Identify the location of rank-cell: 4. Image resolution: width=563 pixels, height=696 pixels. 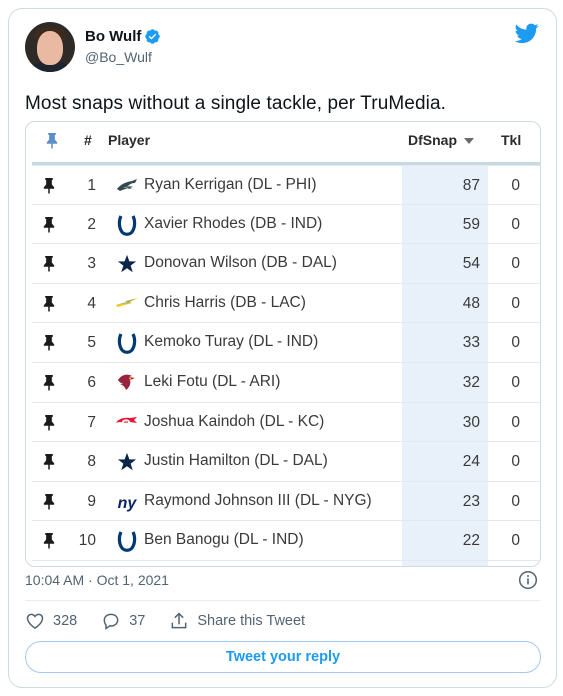
(91, 303).